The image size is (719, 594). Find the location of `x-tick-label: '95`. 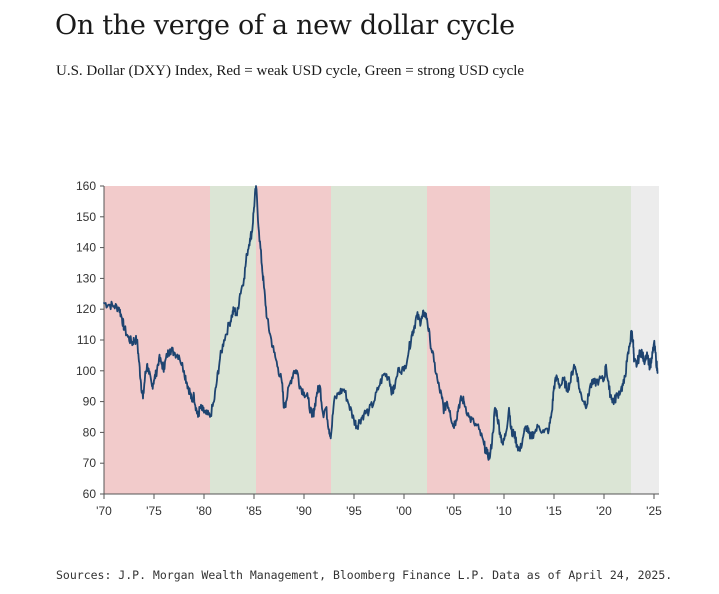

x-tick-label: '95 is located at coordinates (354, 511).